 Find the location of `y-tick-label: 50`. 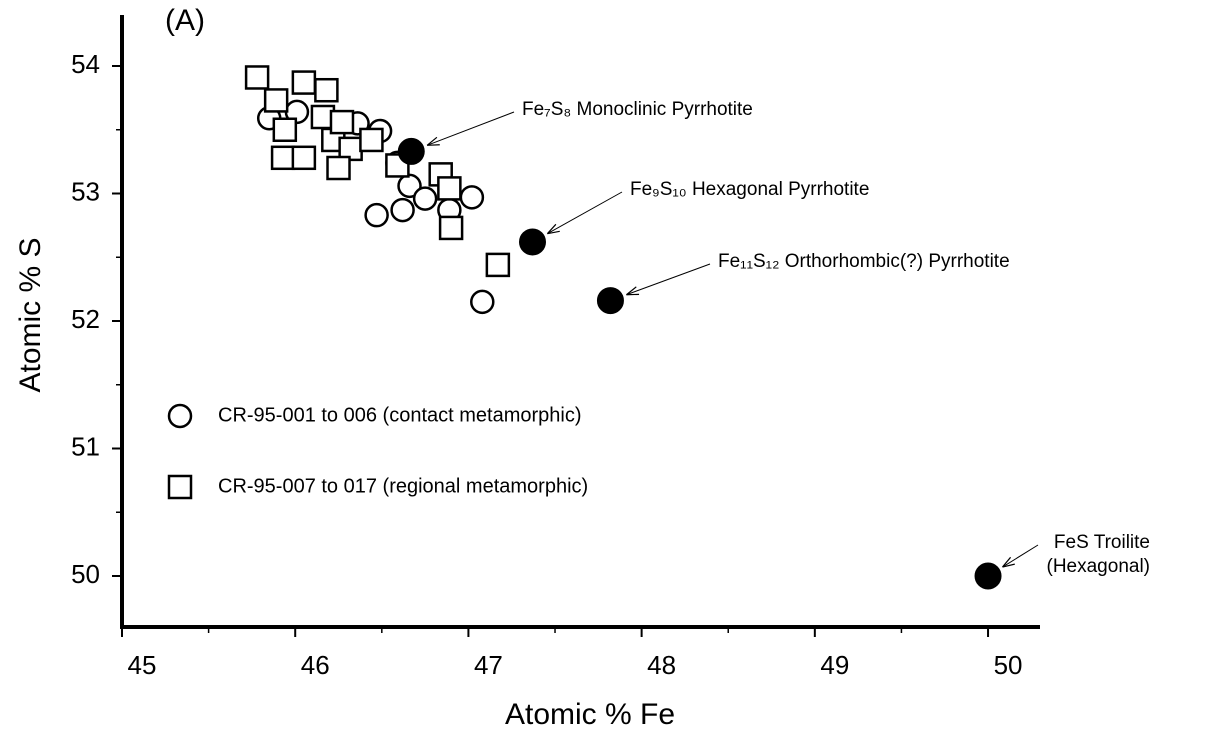

y-tick-label: 50 is located at coordinates (85, 574).